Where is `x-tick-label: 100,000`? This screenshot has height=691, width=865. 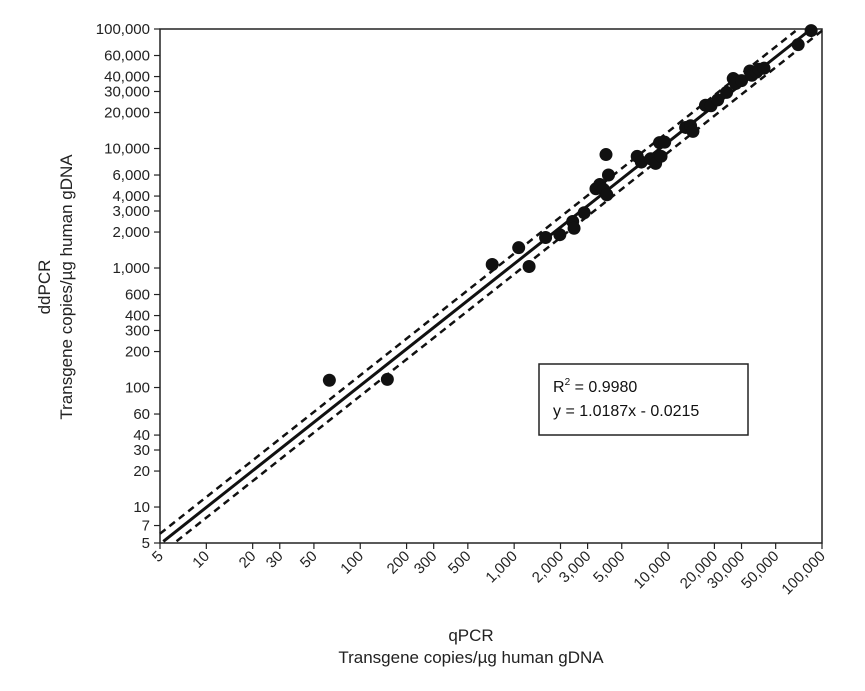 x-tick-label: 100,000 is located at coordinates (803, 573).